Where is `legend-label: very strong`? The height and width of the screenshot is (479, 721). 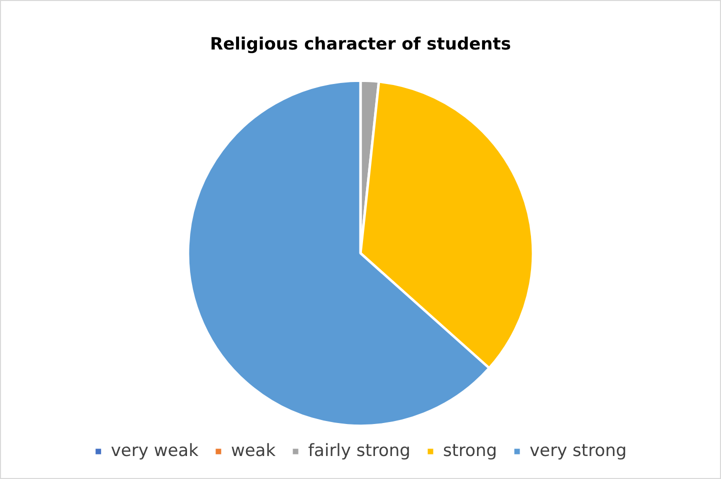 legend-label: very strong is located at coordinates (578, 450).